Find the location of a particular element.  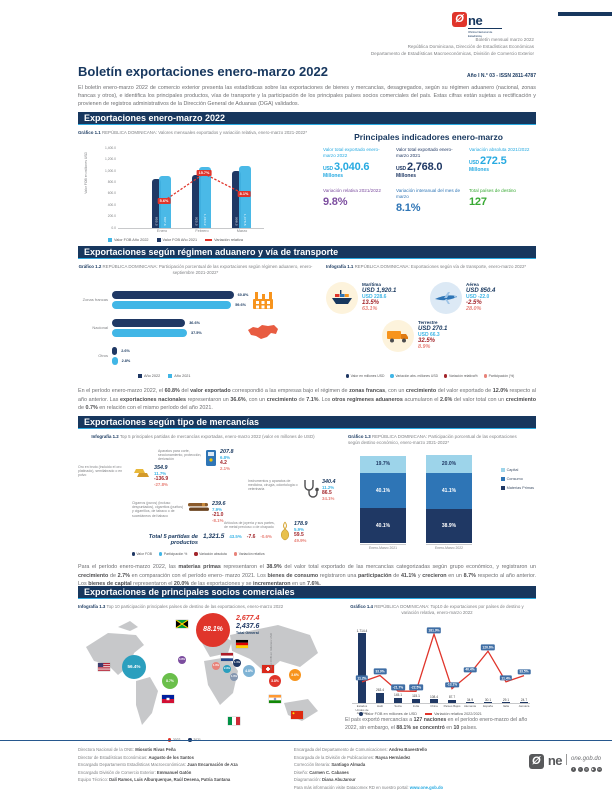

legend-item: Variación absoluta is located at coordinates (210, 554).